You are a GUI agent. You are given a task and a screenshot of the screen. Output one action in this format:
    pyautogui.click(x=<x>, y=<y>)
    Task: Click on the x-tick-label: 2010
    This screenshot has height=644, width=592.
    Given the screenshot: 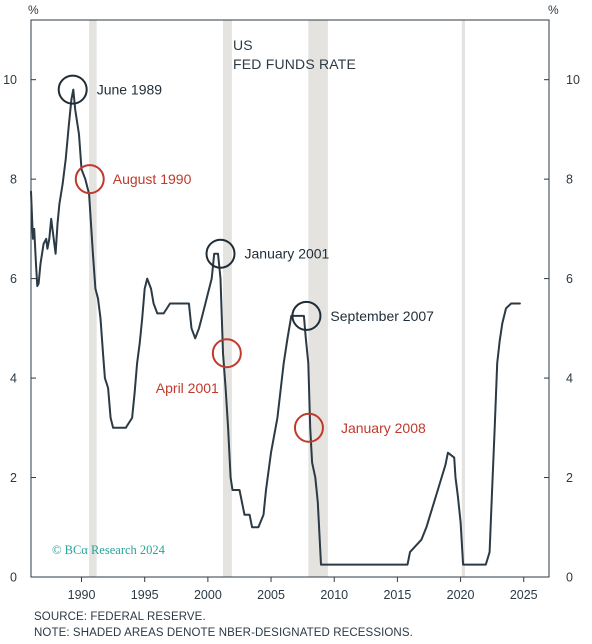 What is the action you would take?
    pyautogui.click(x=334, y=595)
    